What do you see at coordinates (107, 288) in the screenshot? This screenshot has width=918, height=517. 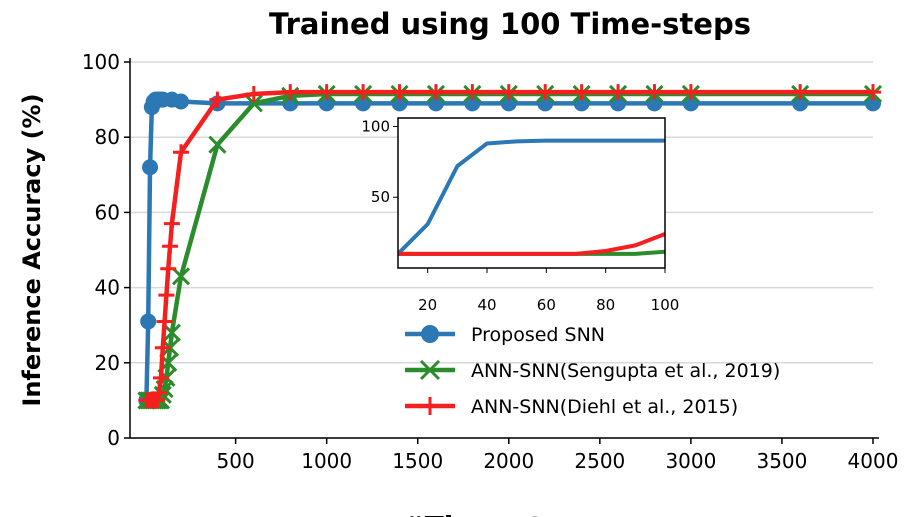 I see `y-tick-label: 40` at bounding box center [107, 288].